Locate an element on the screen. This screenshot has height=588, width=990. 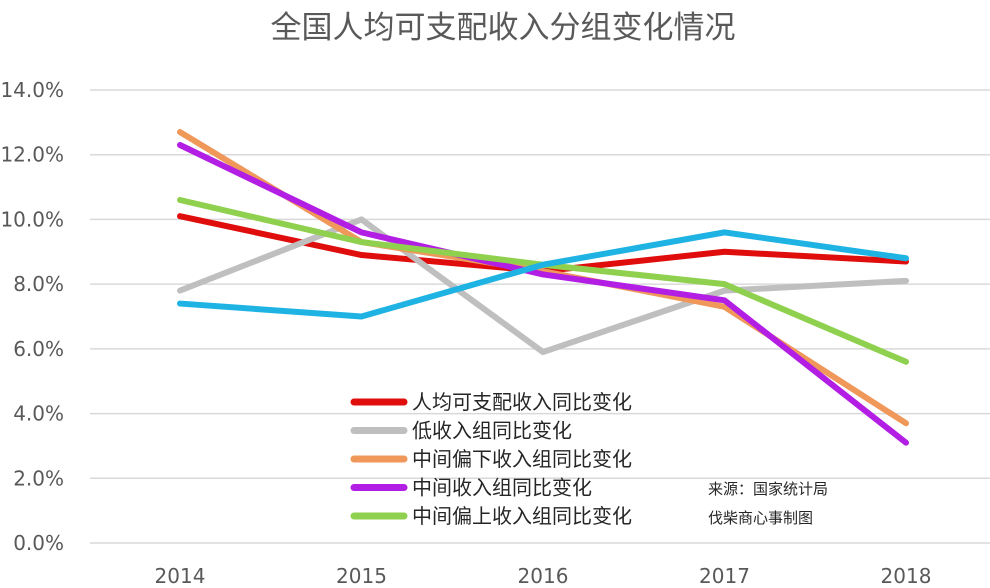
x-axis: 2014 2015 2016 2017 2018 is located at coordinates (543, 576).